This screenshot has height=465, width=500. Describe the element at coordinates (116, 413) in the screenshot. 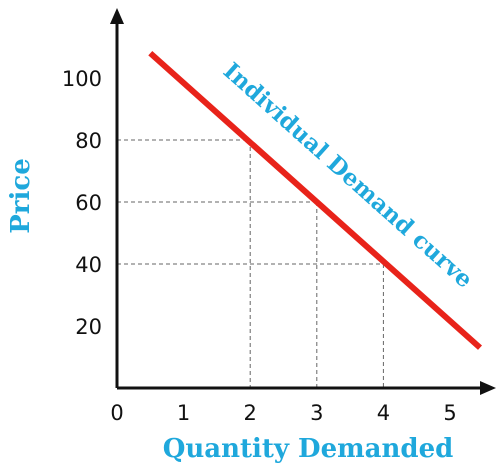

I see `x-tick-label: 0` at that location.